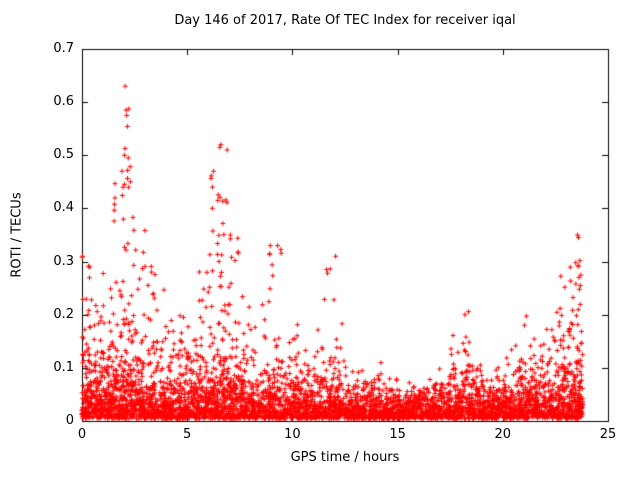  I want to click on x-tick-label: 20, so click(503, 434).